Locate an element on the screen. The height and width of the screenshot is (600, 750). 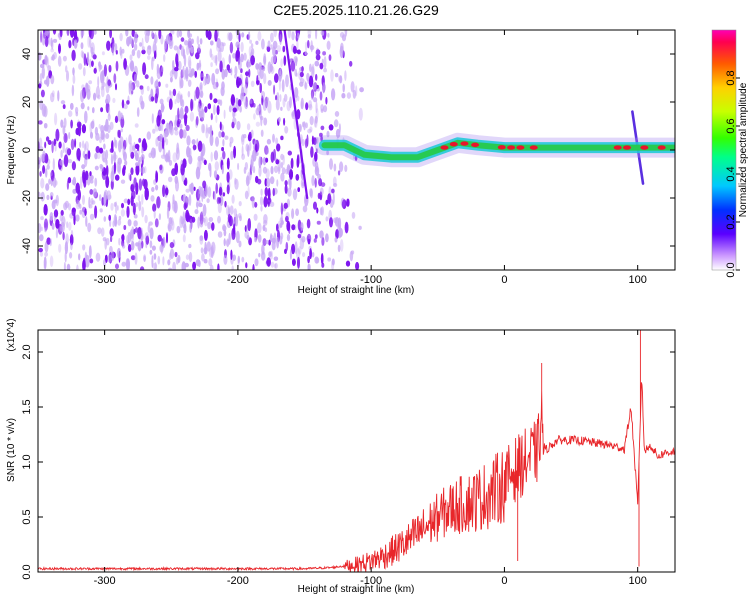
spectrogram-y-tick-label: 0 is located at coordinates (27, 150).